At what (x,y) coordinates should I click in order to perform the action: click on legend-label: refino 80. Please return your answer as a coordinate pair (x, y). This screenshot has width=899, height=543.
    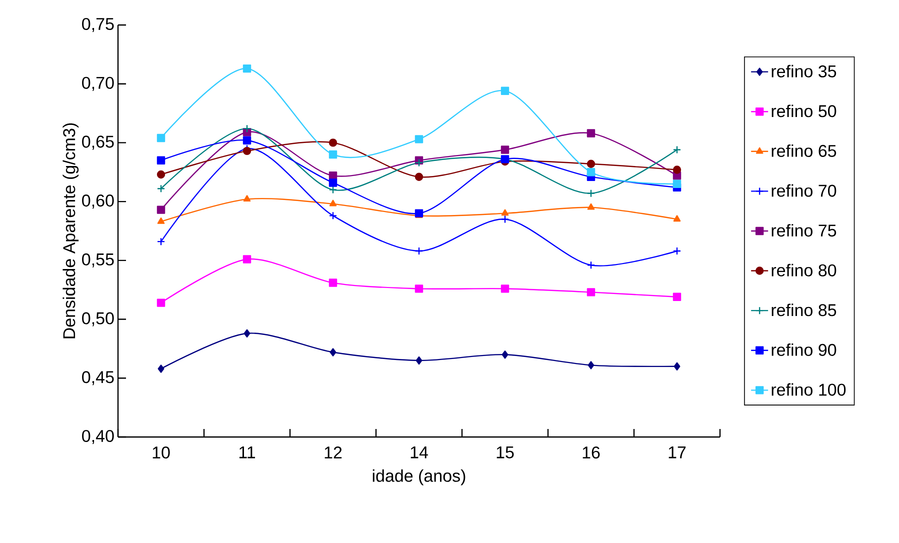
    Looking at the image, I should click on (804, 270).